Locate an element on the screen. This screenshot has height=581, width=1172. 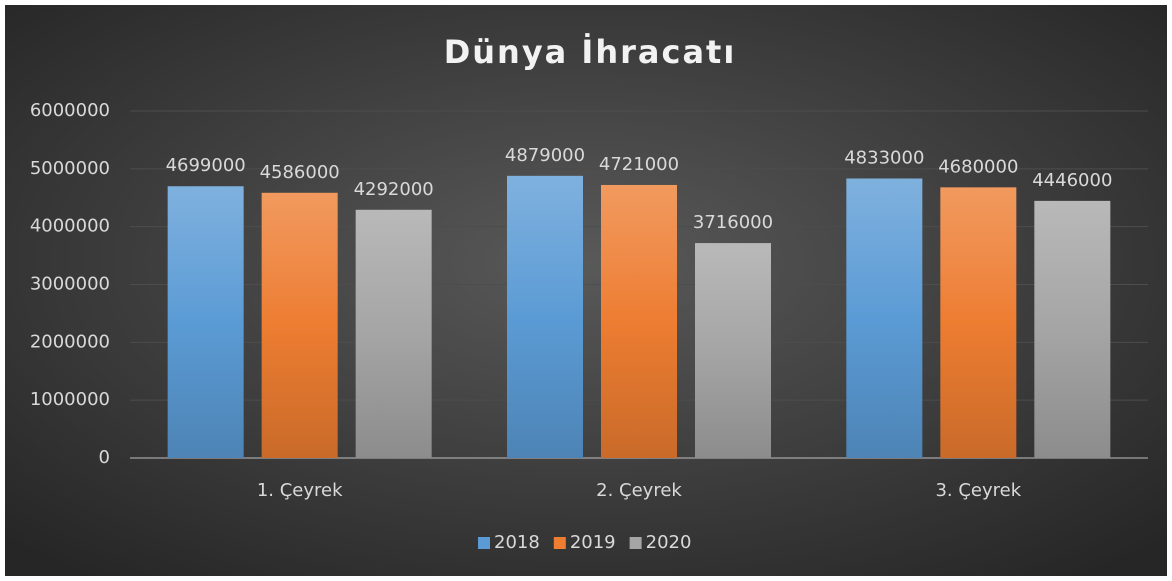
x-tick-label: 2. Çeyrek is located at coordinates (639, 490).